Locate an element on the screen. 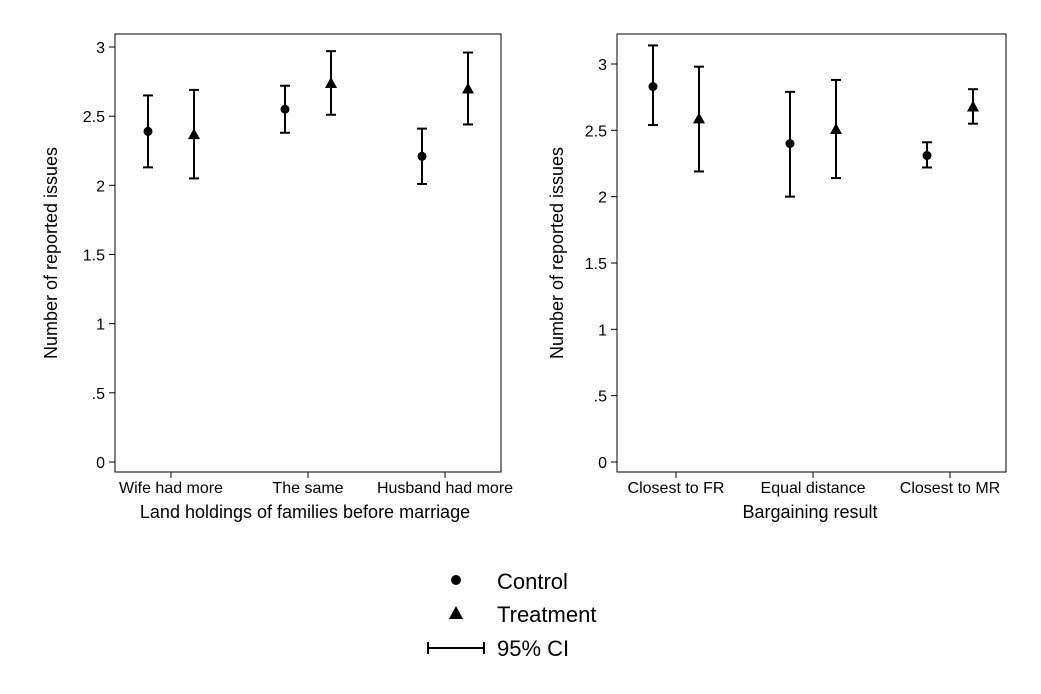 This screenshot has height=694, width=1041. right-y-tick-label: 2.5 is located at coordinates (596, 131).